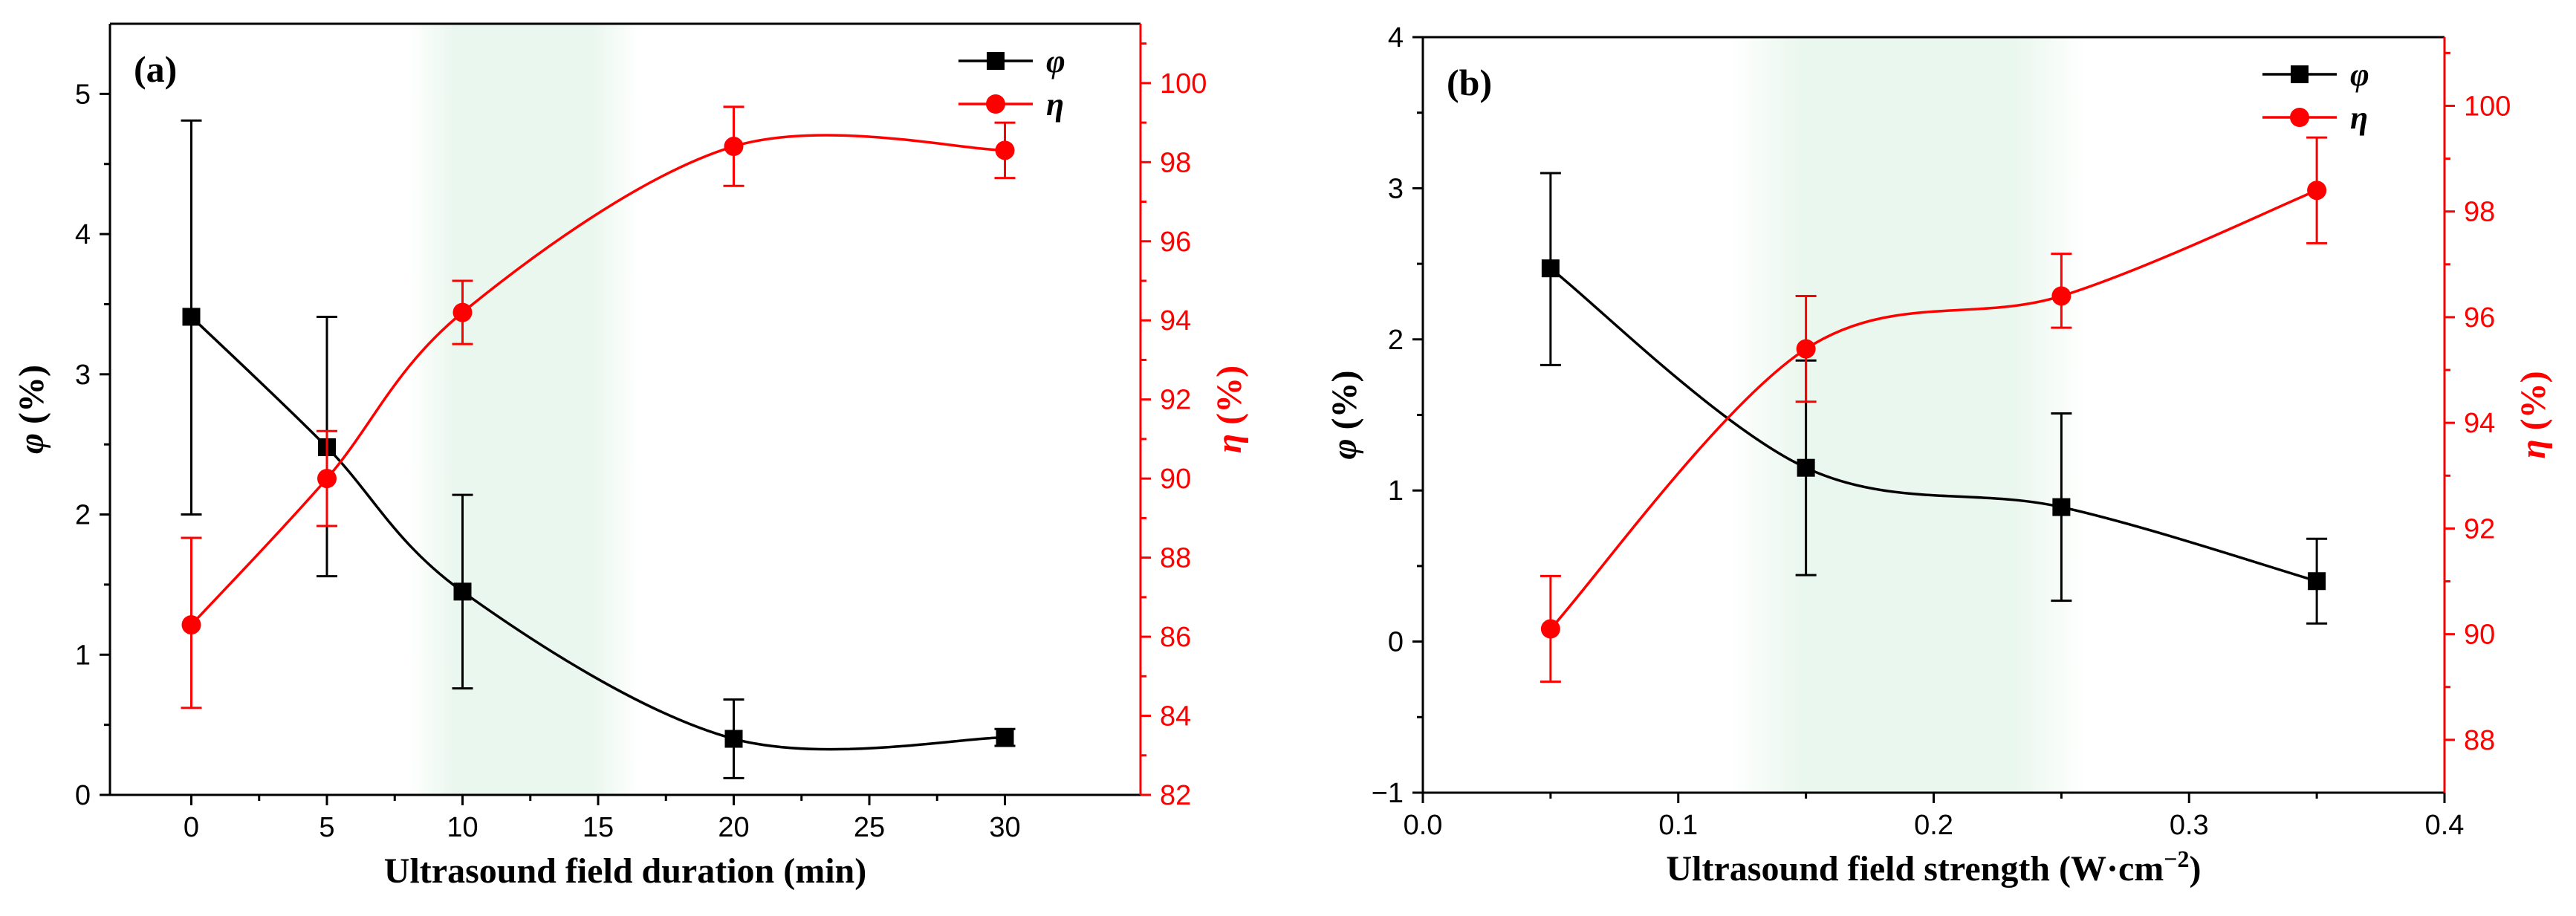  Describe the element at coordinates (625, 871) in the screenshot. I see `x-axis-title: Ultrasound field duration (min)` at that location.